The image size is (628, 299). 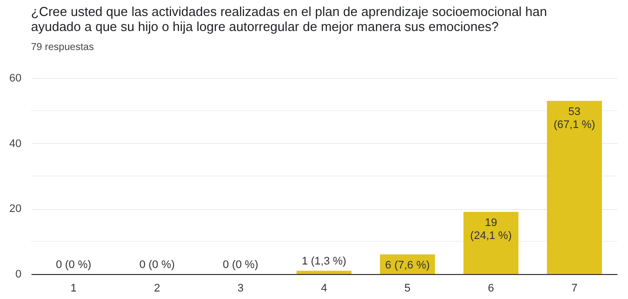 I want to click on x-tick-label: 7, so click(x=574, y=288).